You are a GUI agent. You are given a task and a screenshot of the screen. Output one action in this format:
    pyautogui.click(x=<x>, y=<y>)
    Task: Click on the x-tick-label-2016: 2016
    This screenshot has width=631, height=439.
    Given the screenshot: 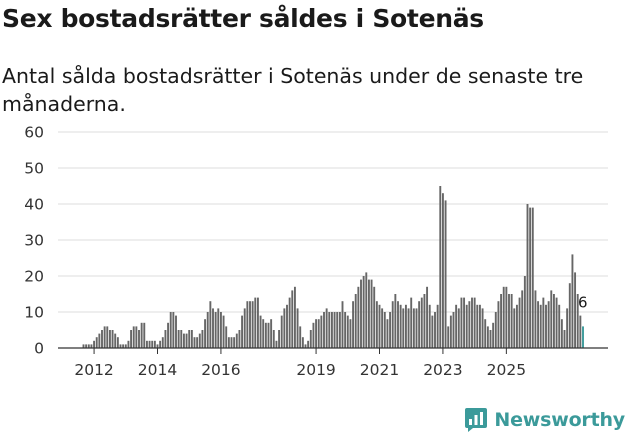 What is the action you would take?
    pyautogui.click(x=220, y=370)
    